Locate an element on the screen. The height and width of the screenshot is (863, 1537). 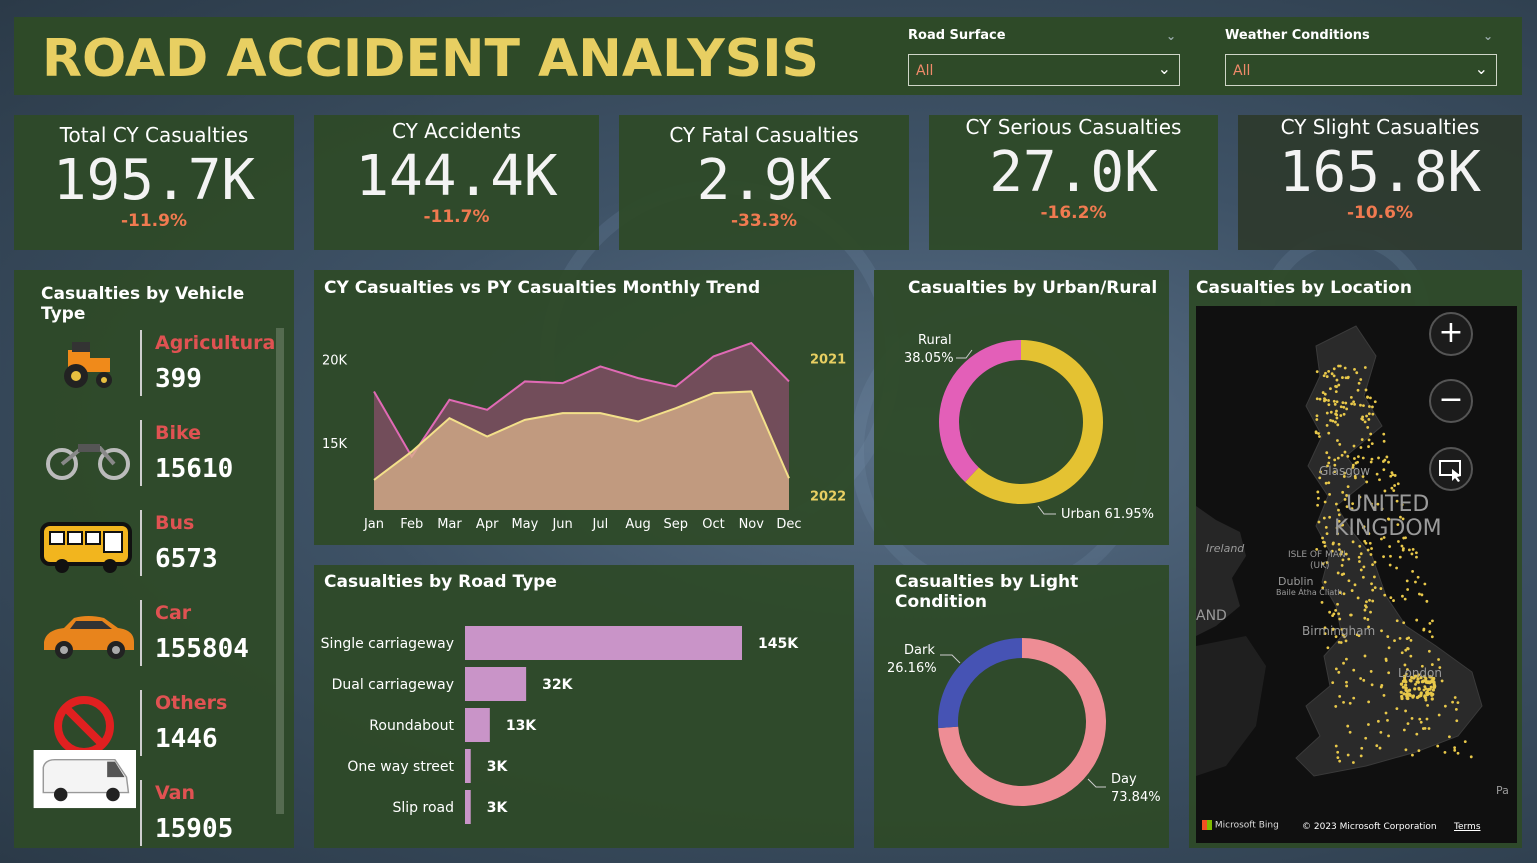
kpi-fatal-casualties: CY Fatal Casualties 2.9K -33.3% is located at coordinates (764, 182).